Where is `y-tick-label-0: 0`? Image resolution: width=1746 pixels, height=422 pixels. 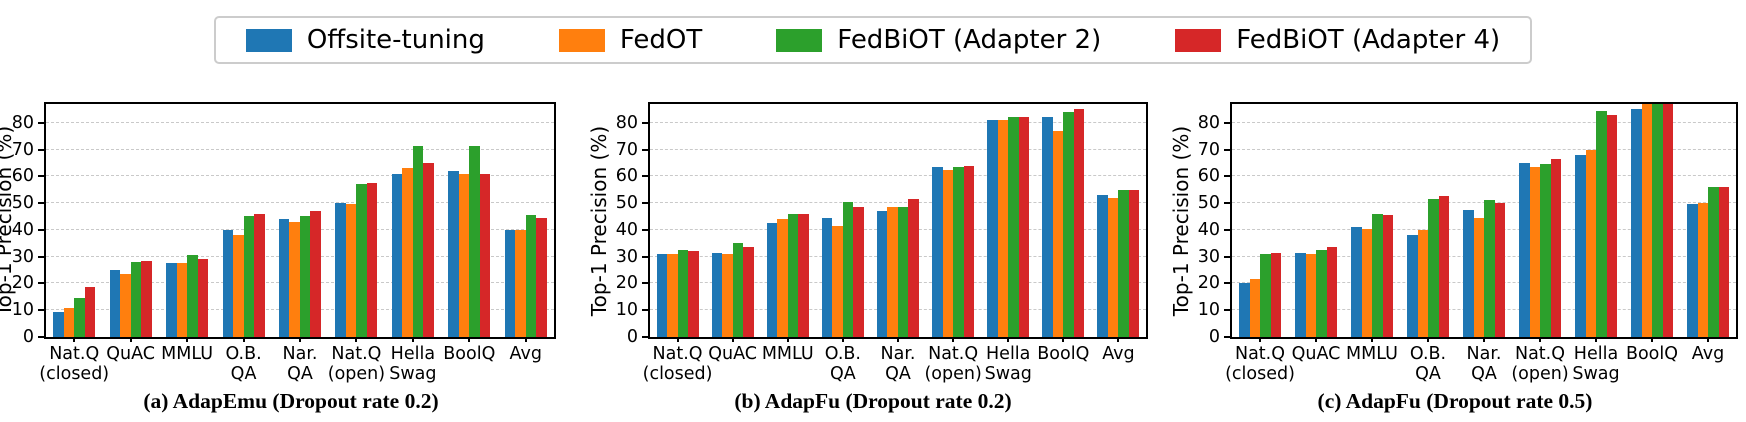
y-tick-label-0: 0 is located at coordinates (1214, 337).